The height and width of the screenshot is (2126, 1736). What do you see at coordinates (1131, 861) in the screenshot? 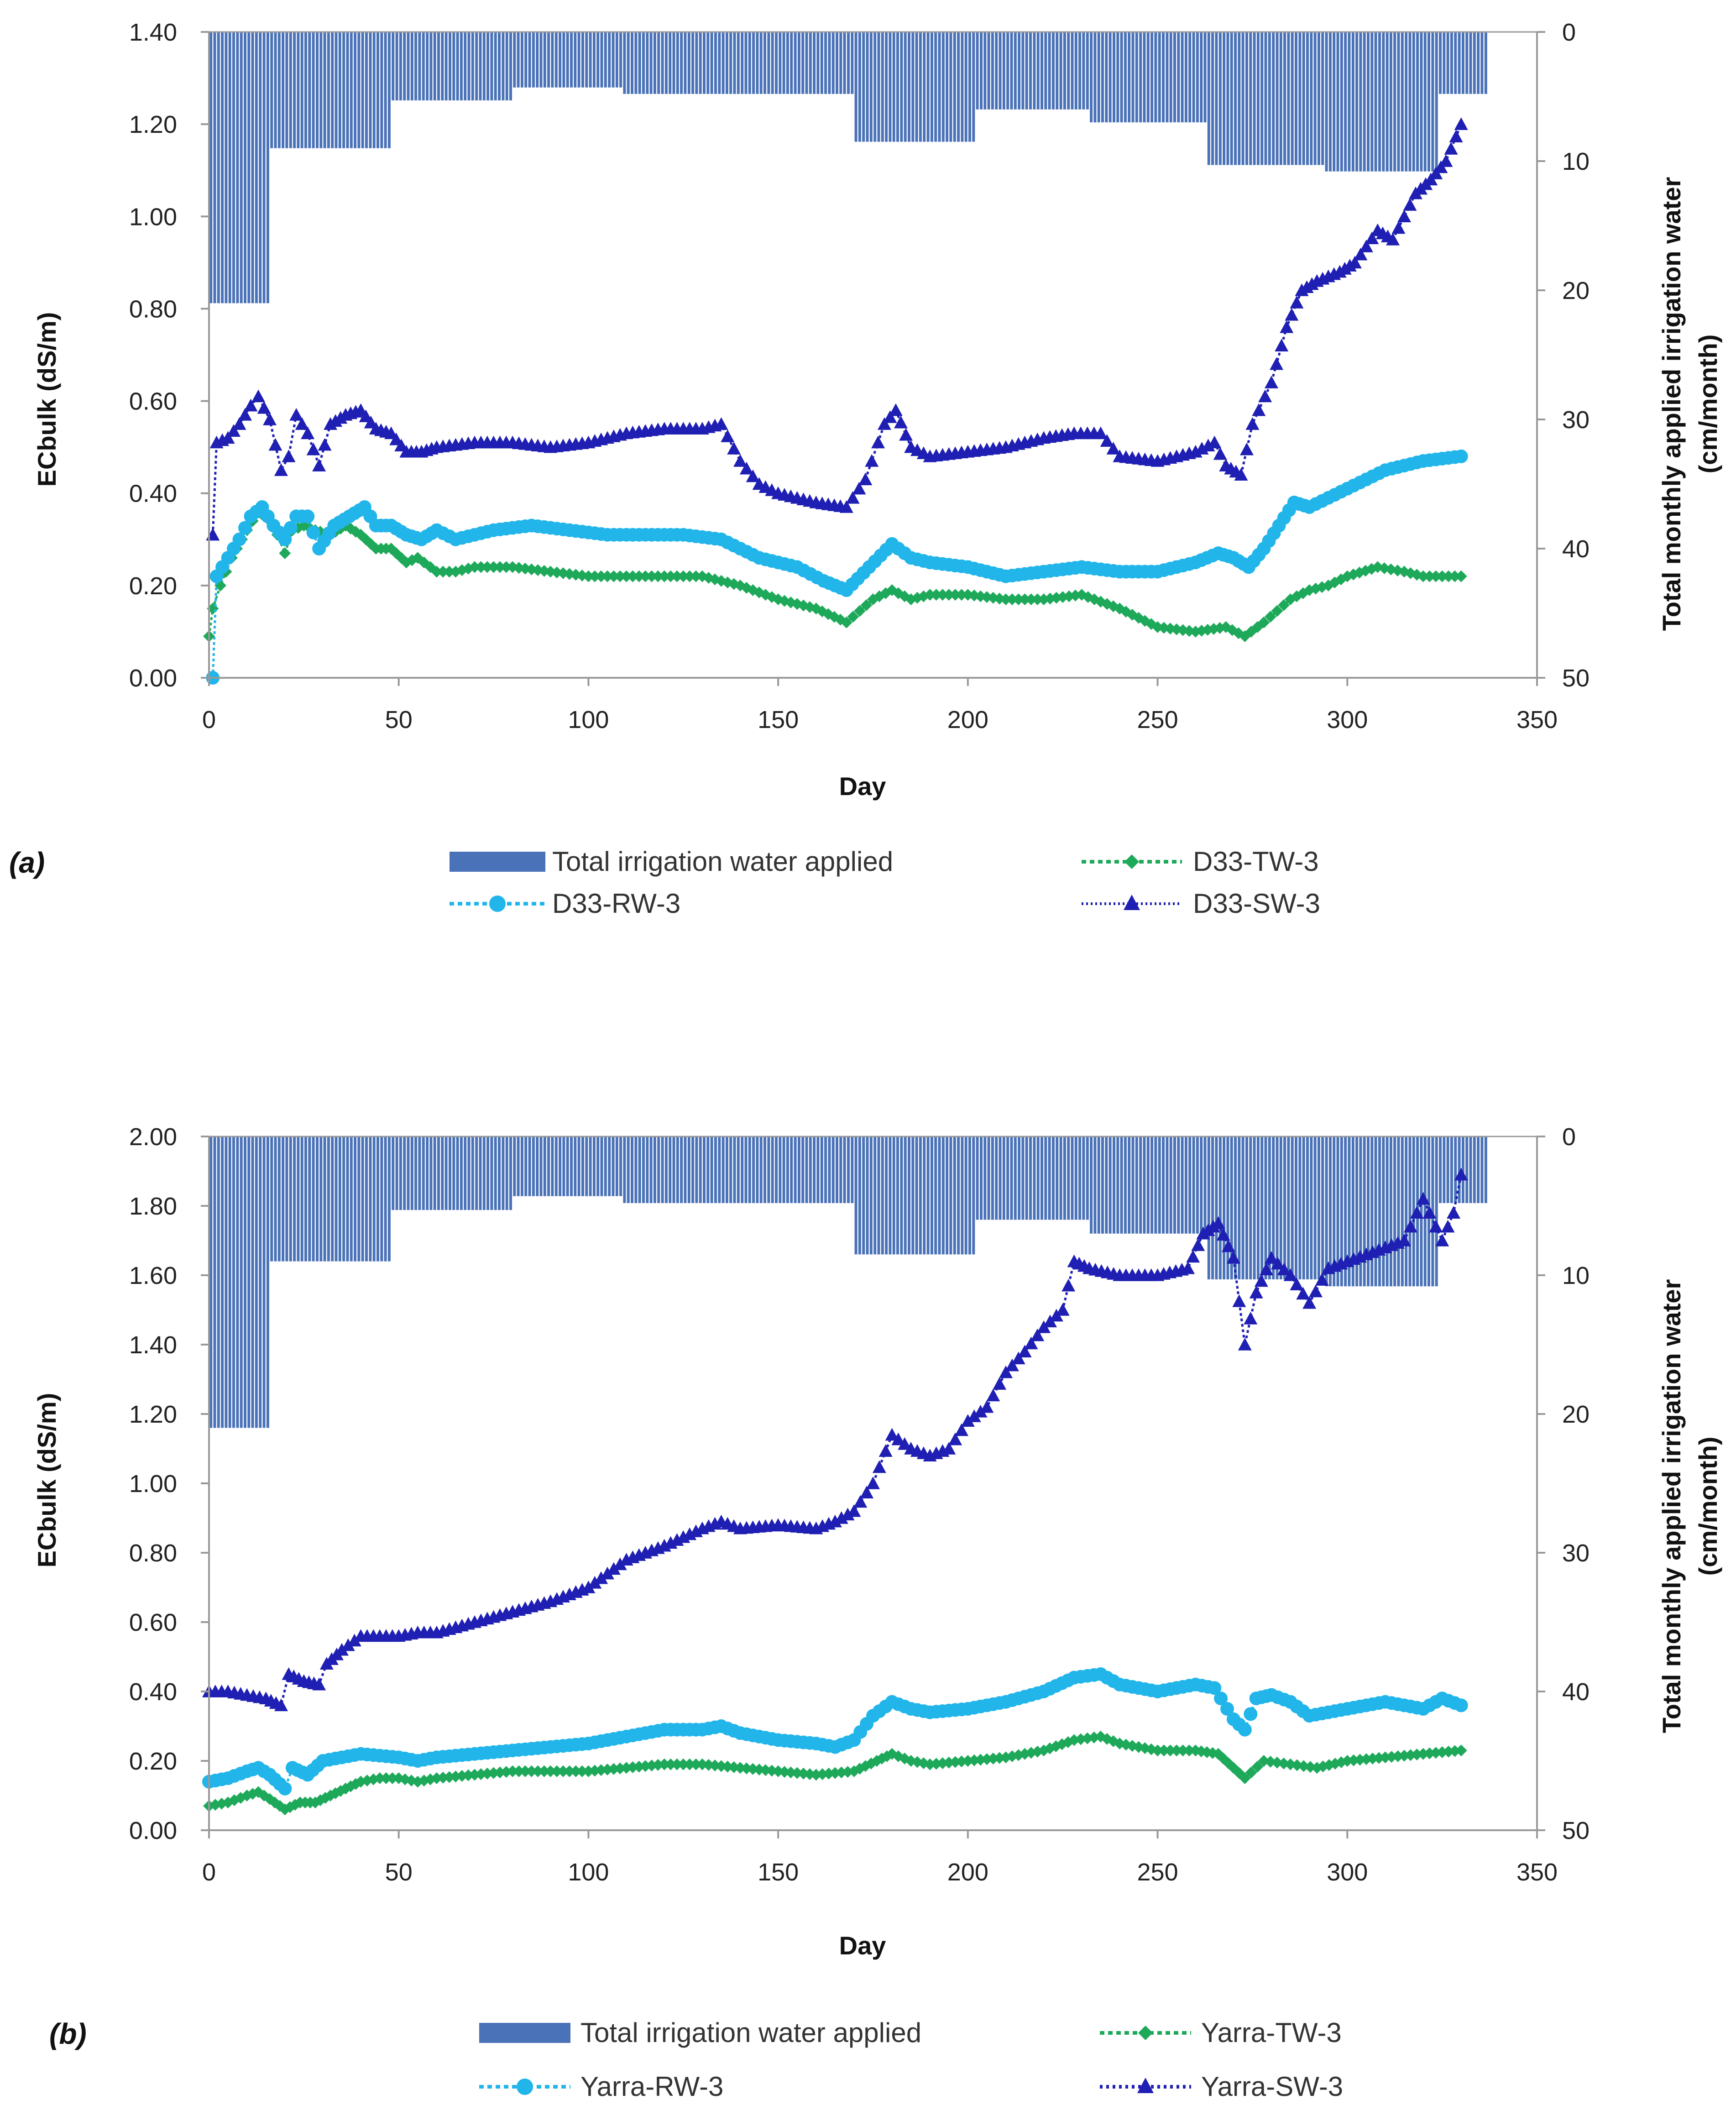
I see `legend-marker-tw-a` at bounding box center [1131, 861].